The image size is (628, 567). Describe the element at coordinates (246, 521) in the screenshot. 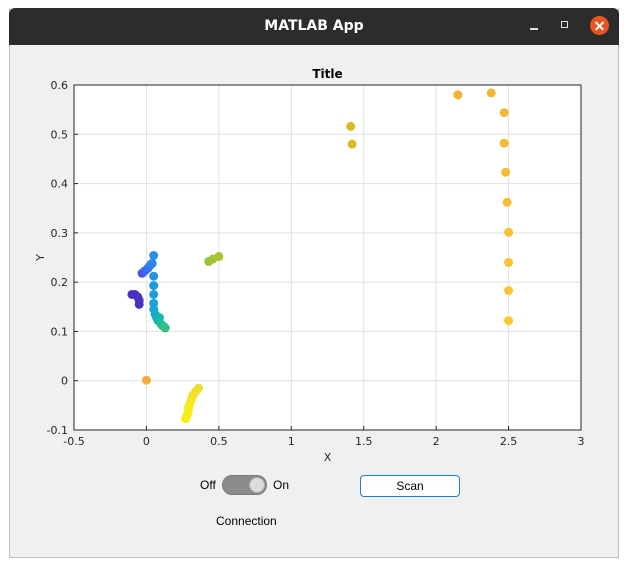

I see `connection-label: Connection` at that location.